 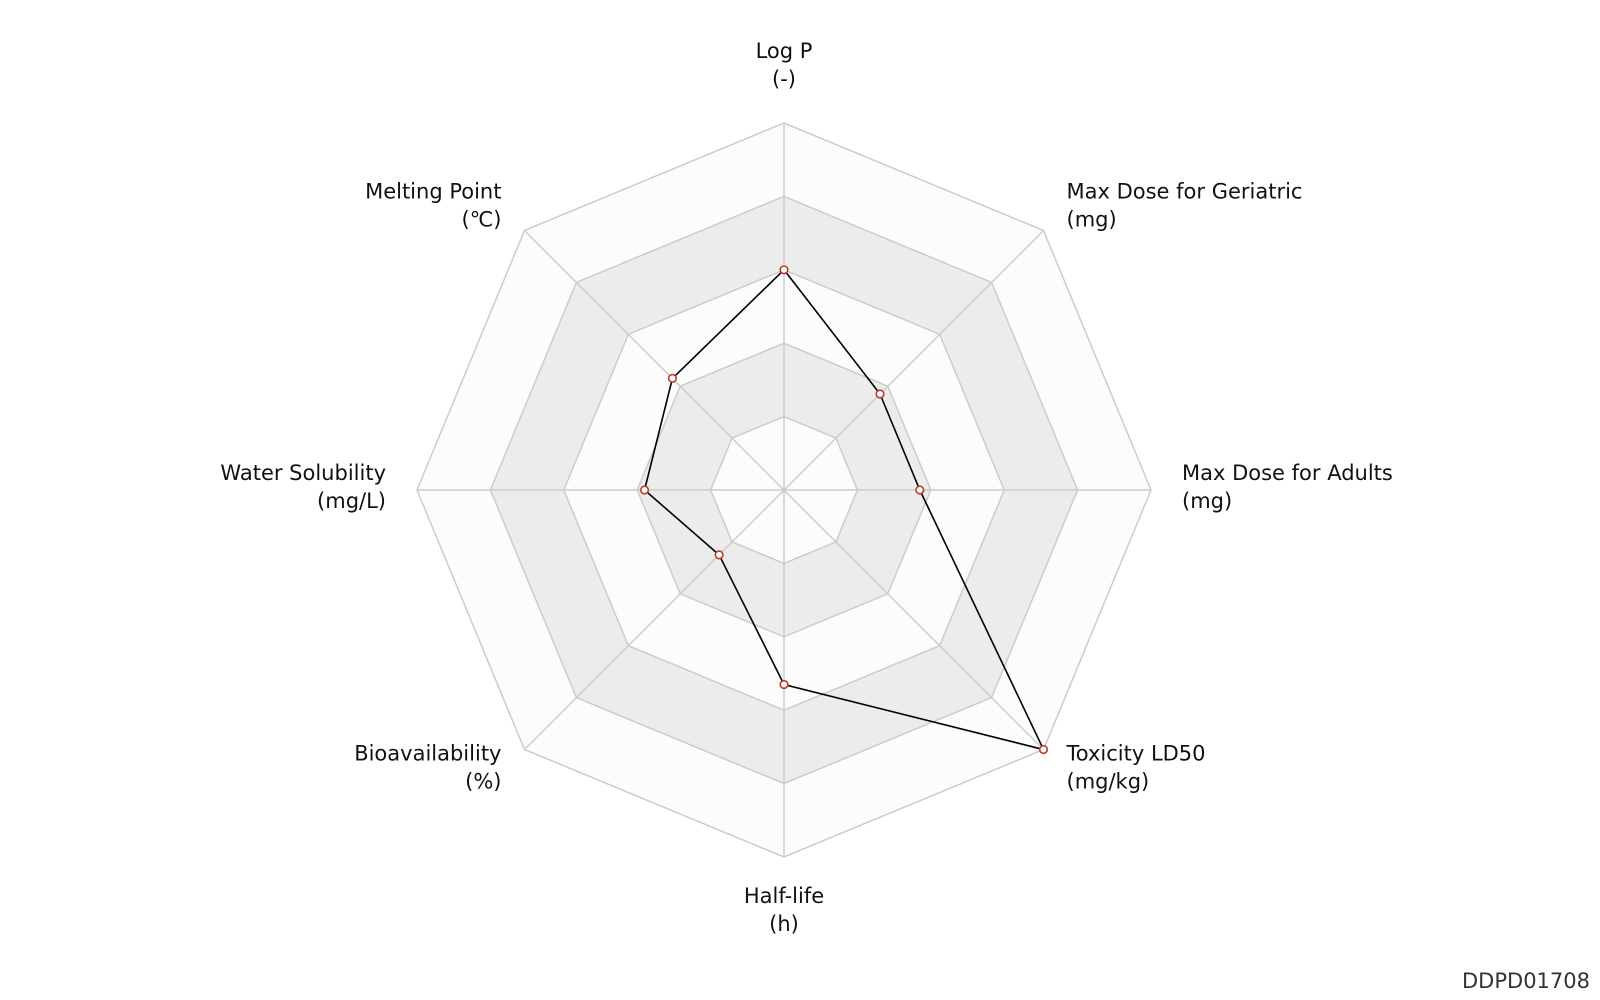 I want to click on axis-unit: (℃), so click(x=482, y=219).